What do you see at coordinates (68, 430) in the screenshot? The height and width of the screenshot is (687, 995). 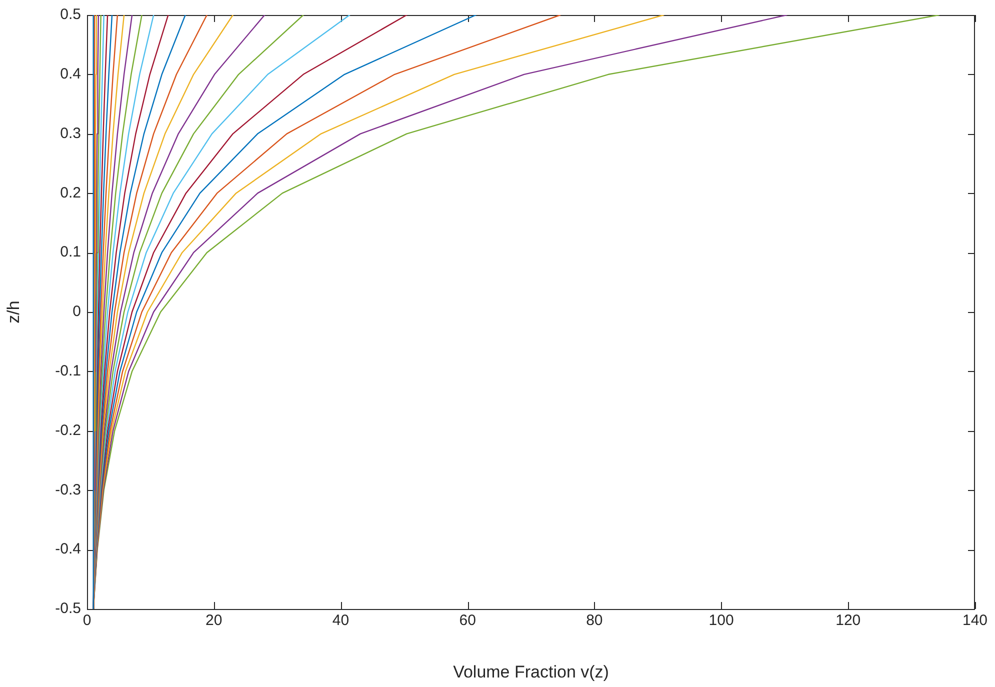 I see `y-tick-label: -0.2` at bounding box center [68, 430].